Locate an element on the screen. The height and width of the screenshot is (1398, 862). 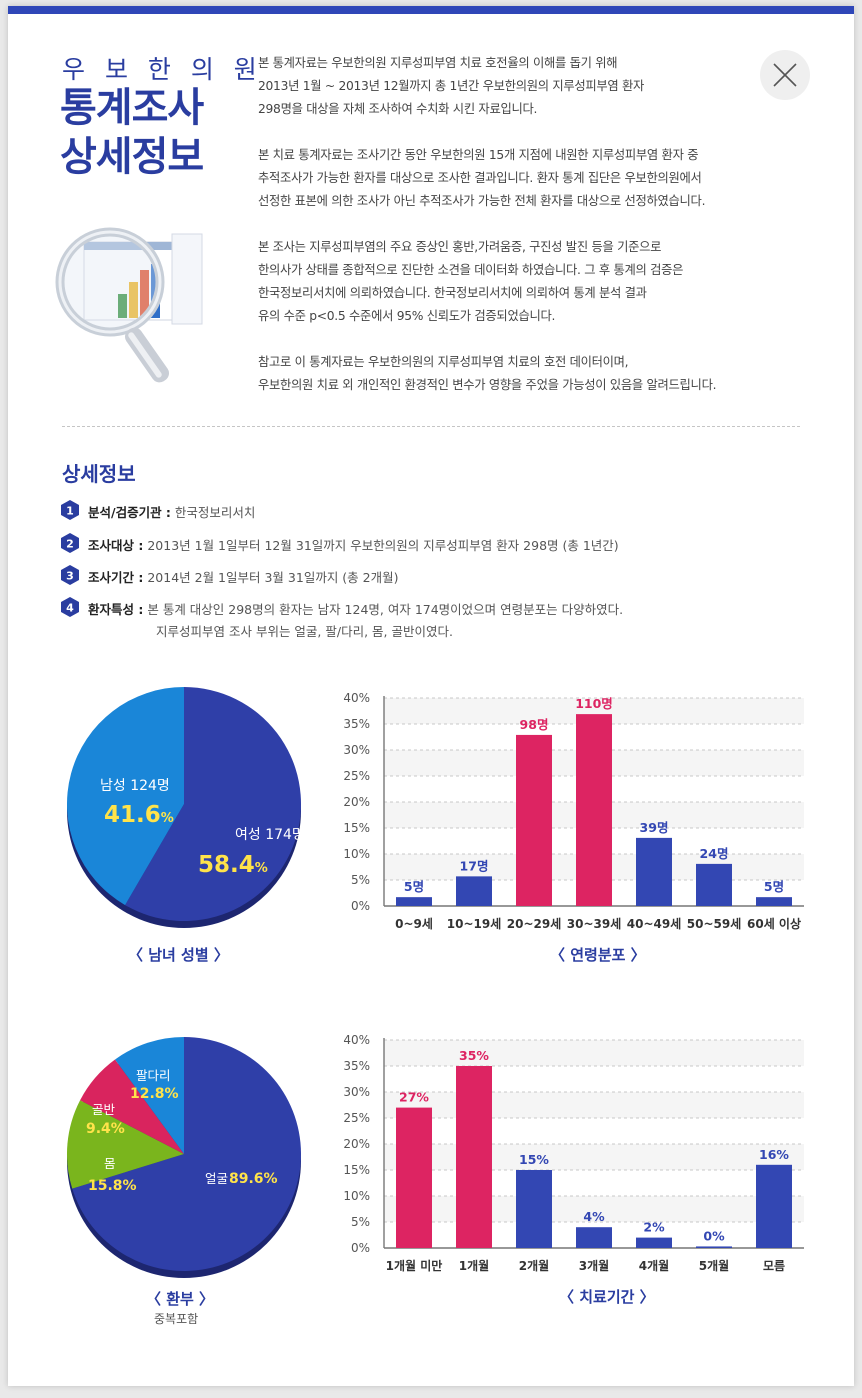
page-title-line2: 상세정보 is located at coordinates (132, 157).